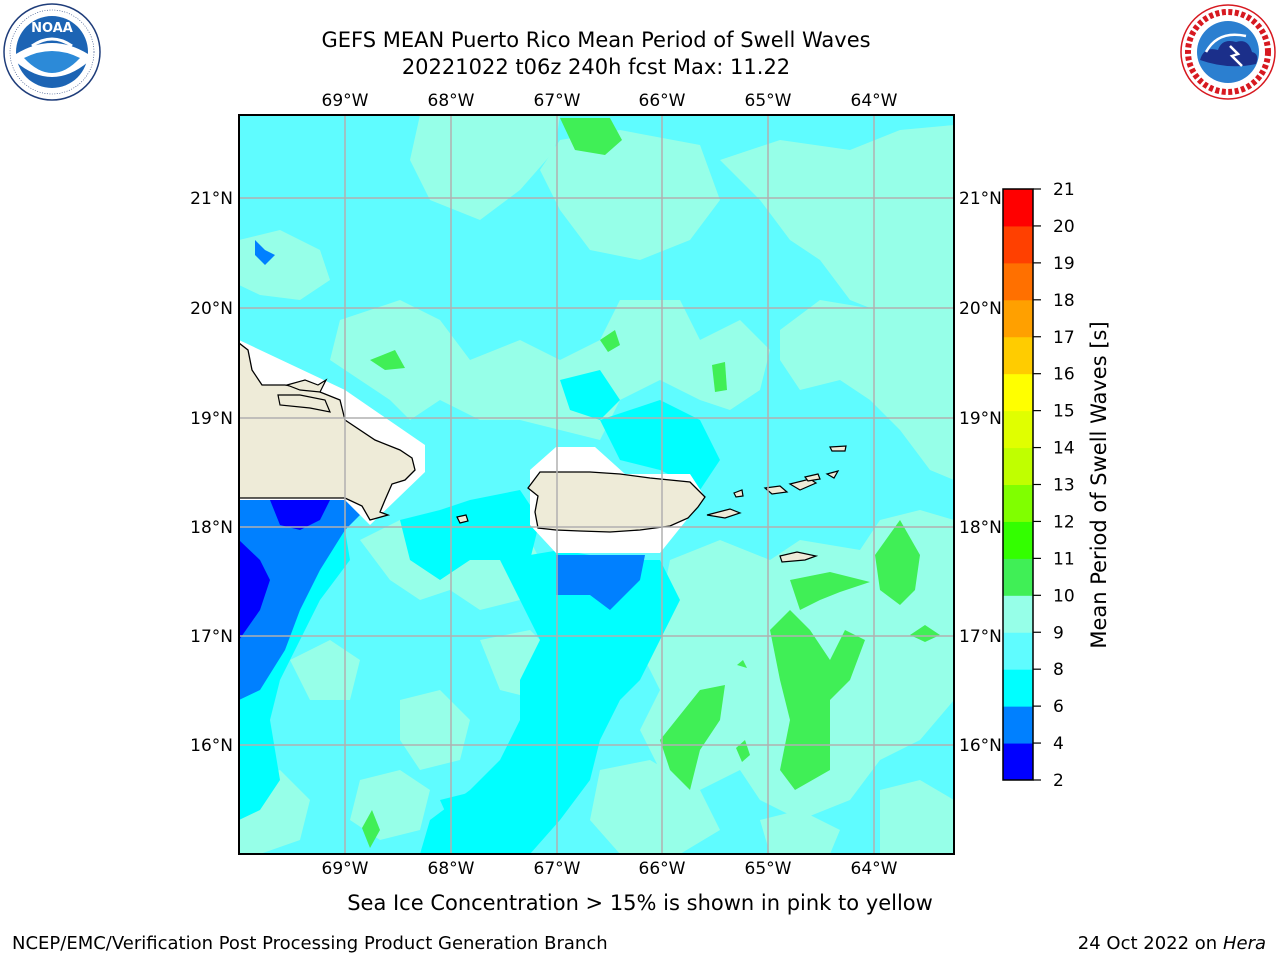 Image resolution: width=1280 pixels, height=960 pixels. What do you see at coordinates (1064, 375) in the screenshot?
I see `colorbar-tick-label: 16` at bounding box center [1064, 375].